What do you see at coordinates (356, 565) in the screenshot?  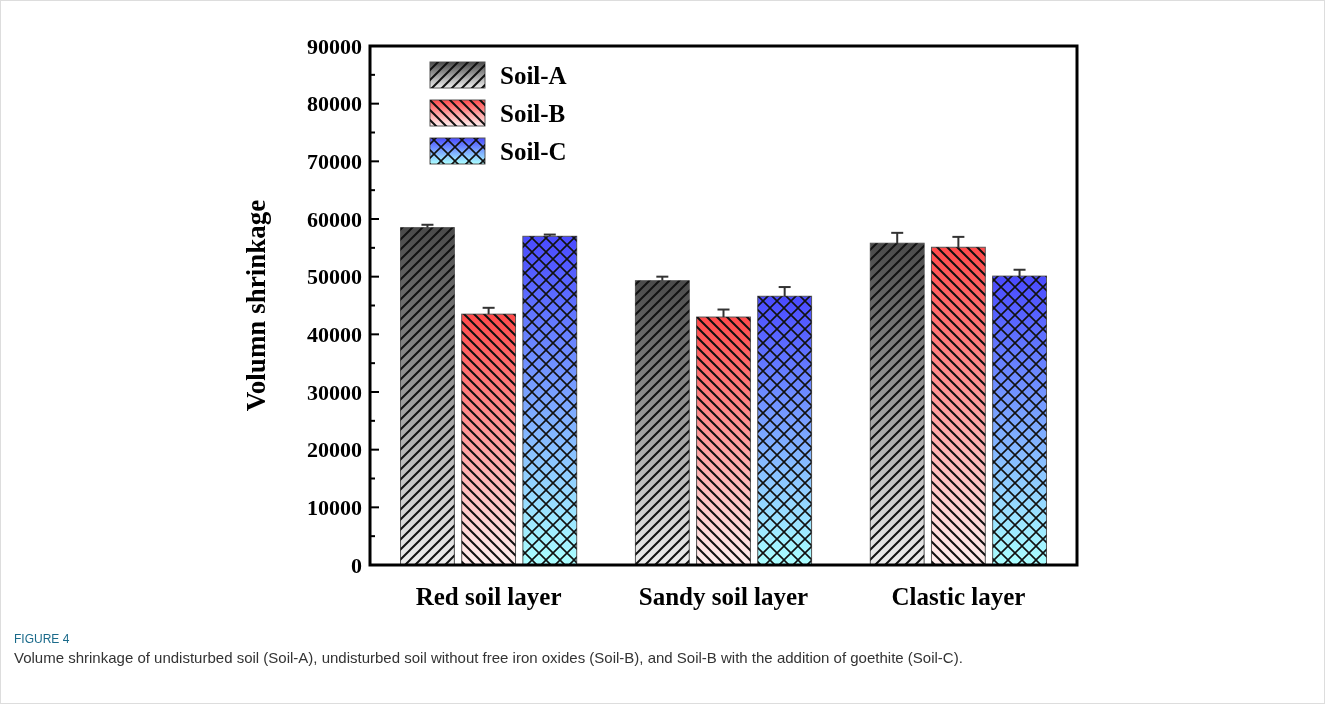 I see `y-tick-label: 0` at bounding box center [356, 565].